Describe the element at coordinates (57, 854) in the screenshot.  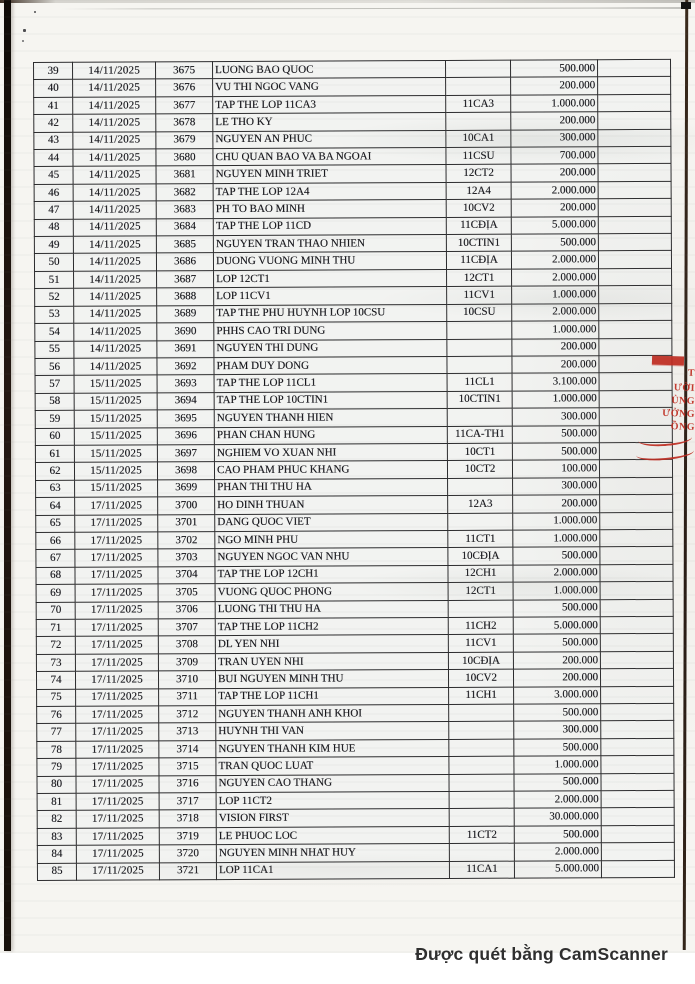
I see `cell-row-number: 84` at that location.